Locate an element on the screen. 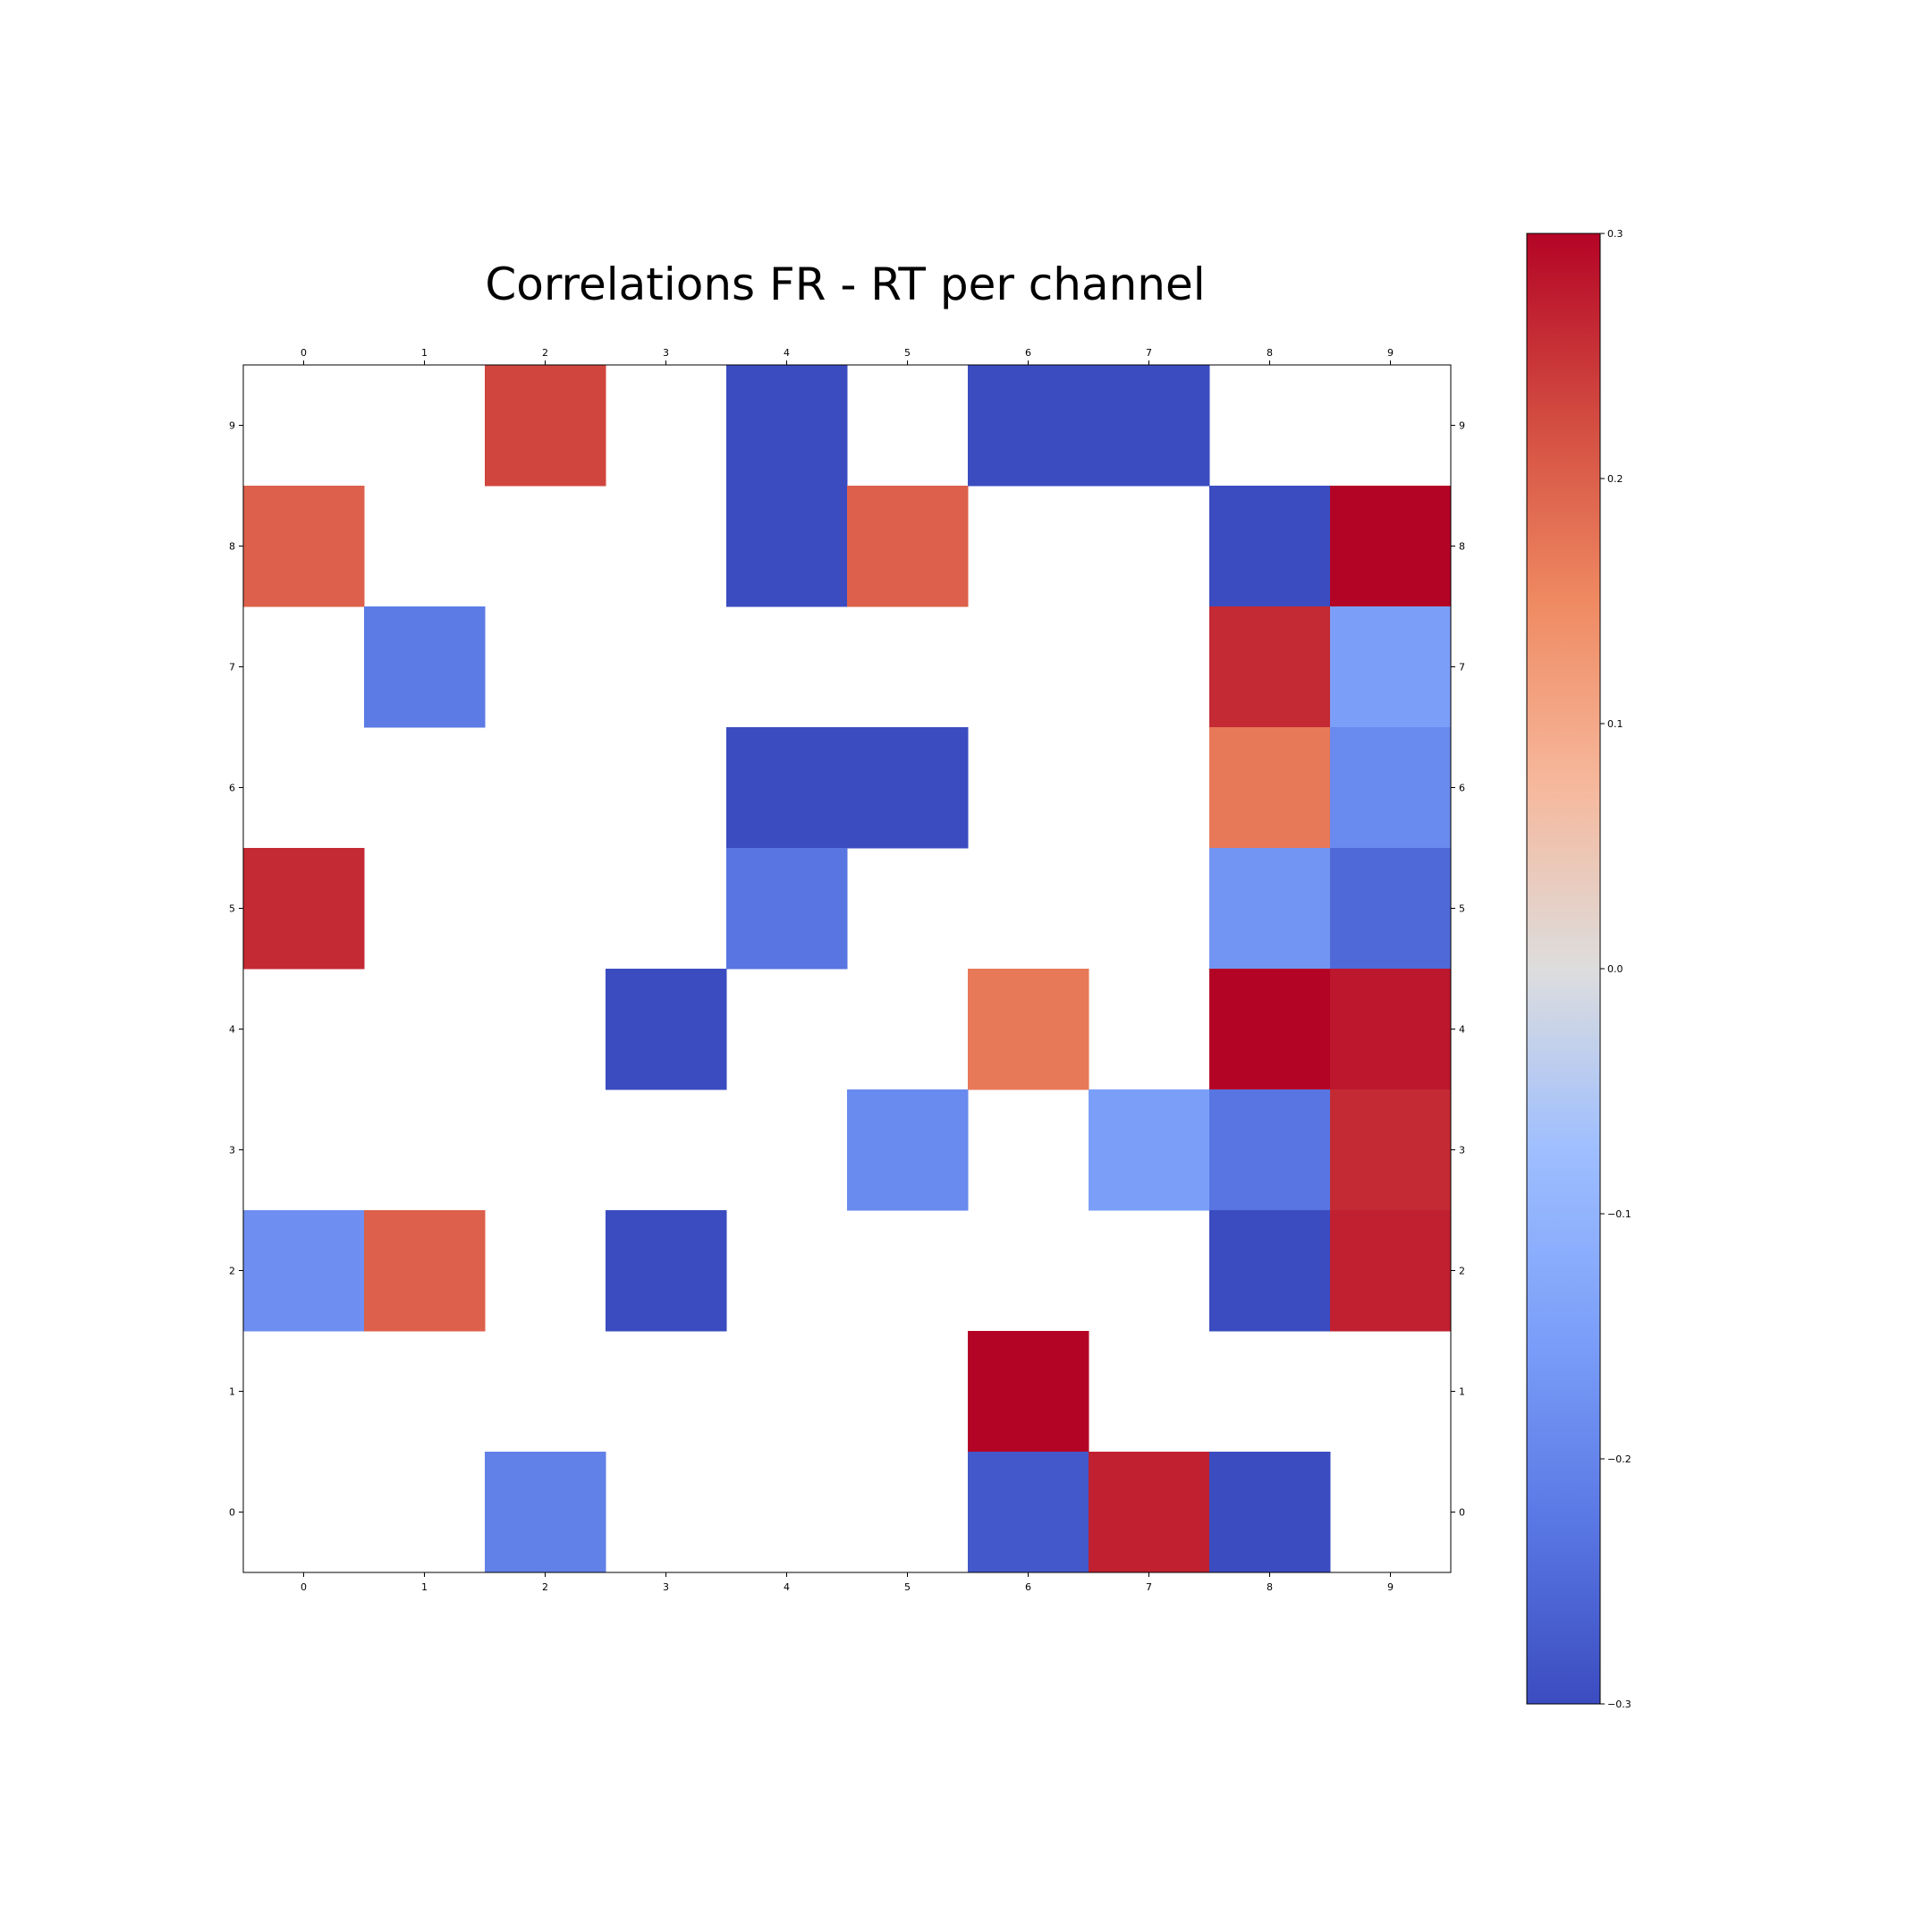 This screenshot has height=1932, width=1932. colorbar-tick-label: 0.0 is located at coordinates (1615, 969).